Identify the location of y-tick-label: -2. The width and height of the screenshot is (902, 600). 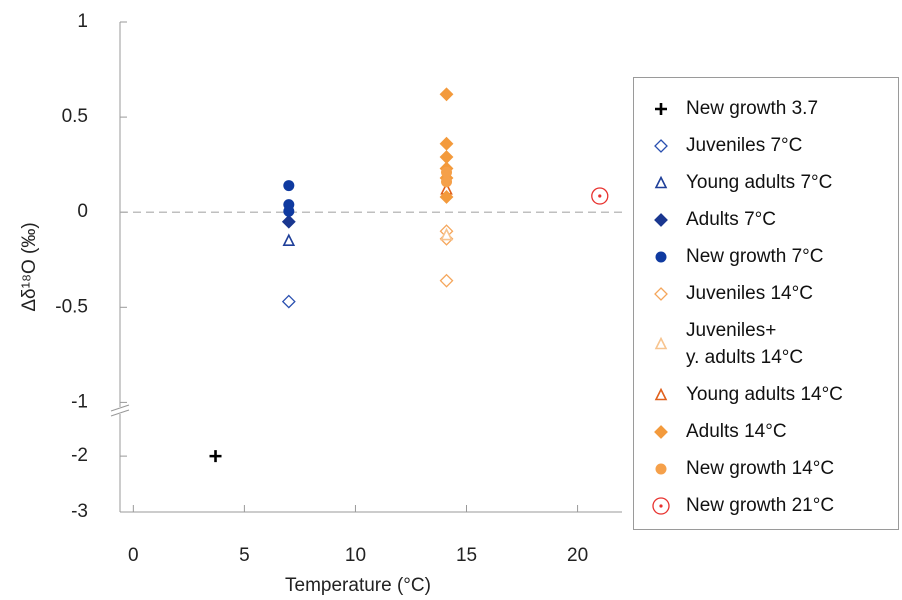
(79, 455).